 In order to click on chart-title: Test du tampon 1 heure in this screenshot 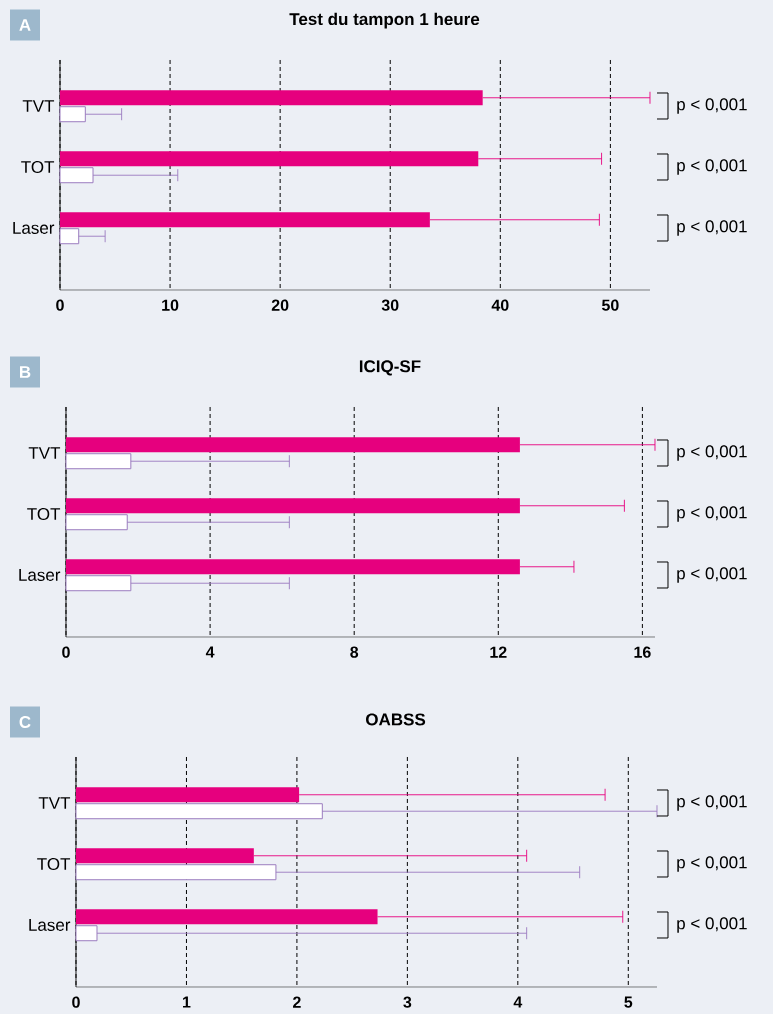, I will do `click(384, 20)`.